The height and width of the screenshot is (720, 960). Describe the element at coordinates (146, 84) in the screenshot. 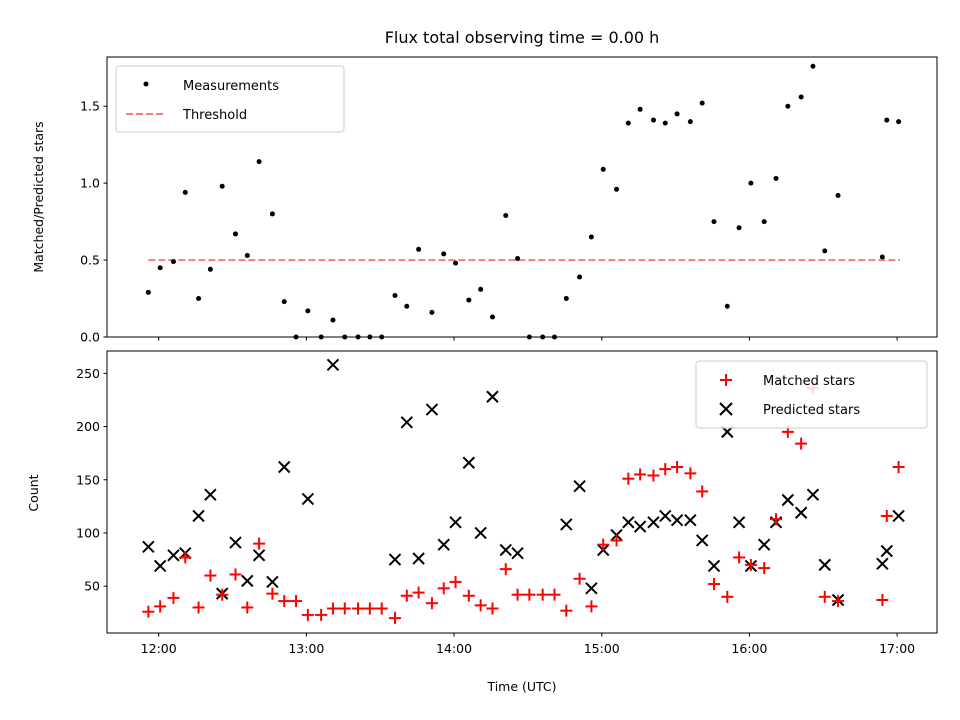

I see `legend-measurements-marker` at that location.